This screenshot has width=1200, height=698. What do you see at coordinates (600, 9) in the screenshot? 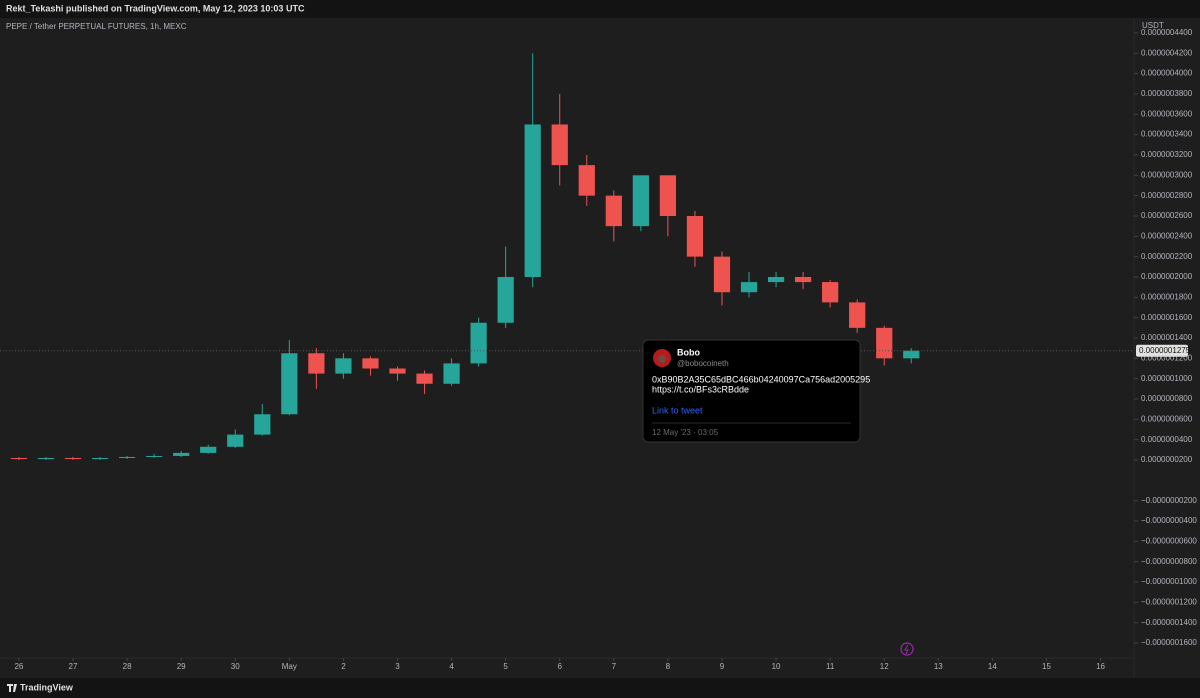
I see `header-bar` at bounding box center [600, 9].